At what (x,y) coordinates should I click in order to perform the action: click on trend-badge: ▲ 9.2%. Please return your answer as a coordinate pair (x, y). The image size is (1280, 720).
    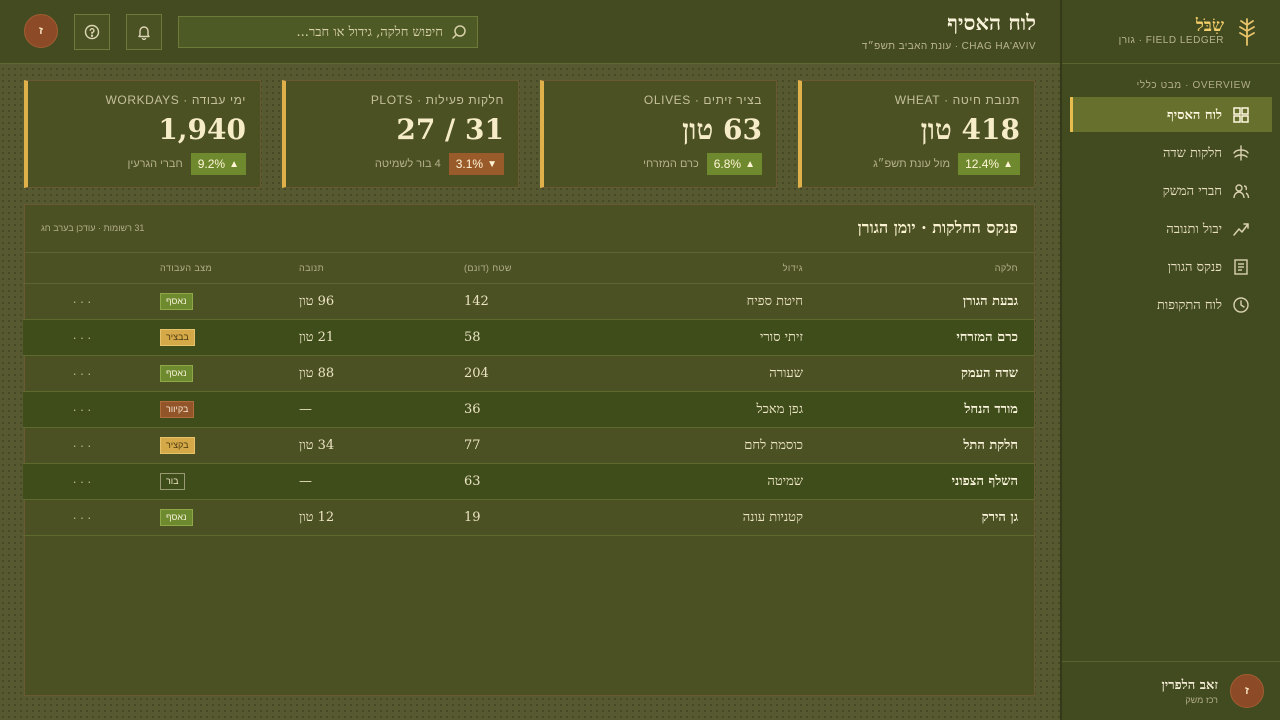
    Looking at the image, I should click on (218, 164).